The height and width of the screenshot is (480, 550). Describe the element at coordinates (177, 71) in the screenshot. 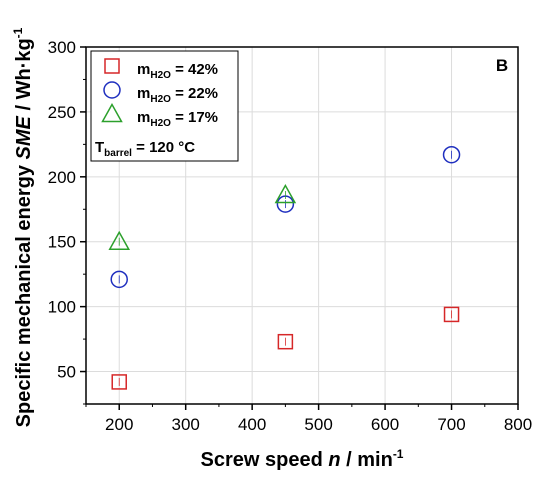

I see `legend-label: mH2O = 42%` at that location.